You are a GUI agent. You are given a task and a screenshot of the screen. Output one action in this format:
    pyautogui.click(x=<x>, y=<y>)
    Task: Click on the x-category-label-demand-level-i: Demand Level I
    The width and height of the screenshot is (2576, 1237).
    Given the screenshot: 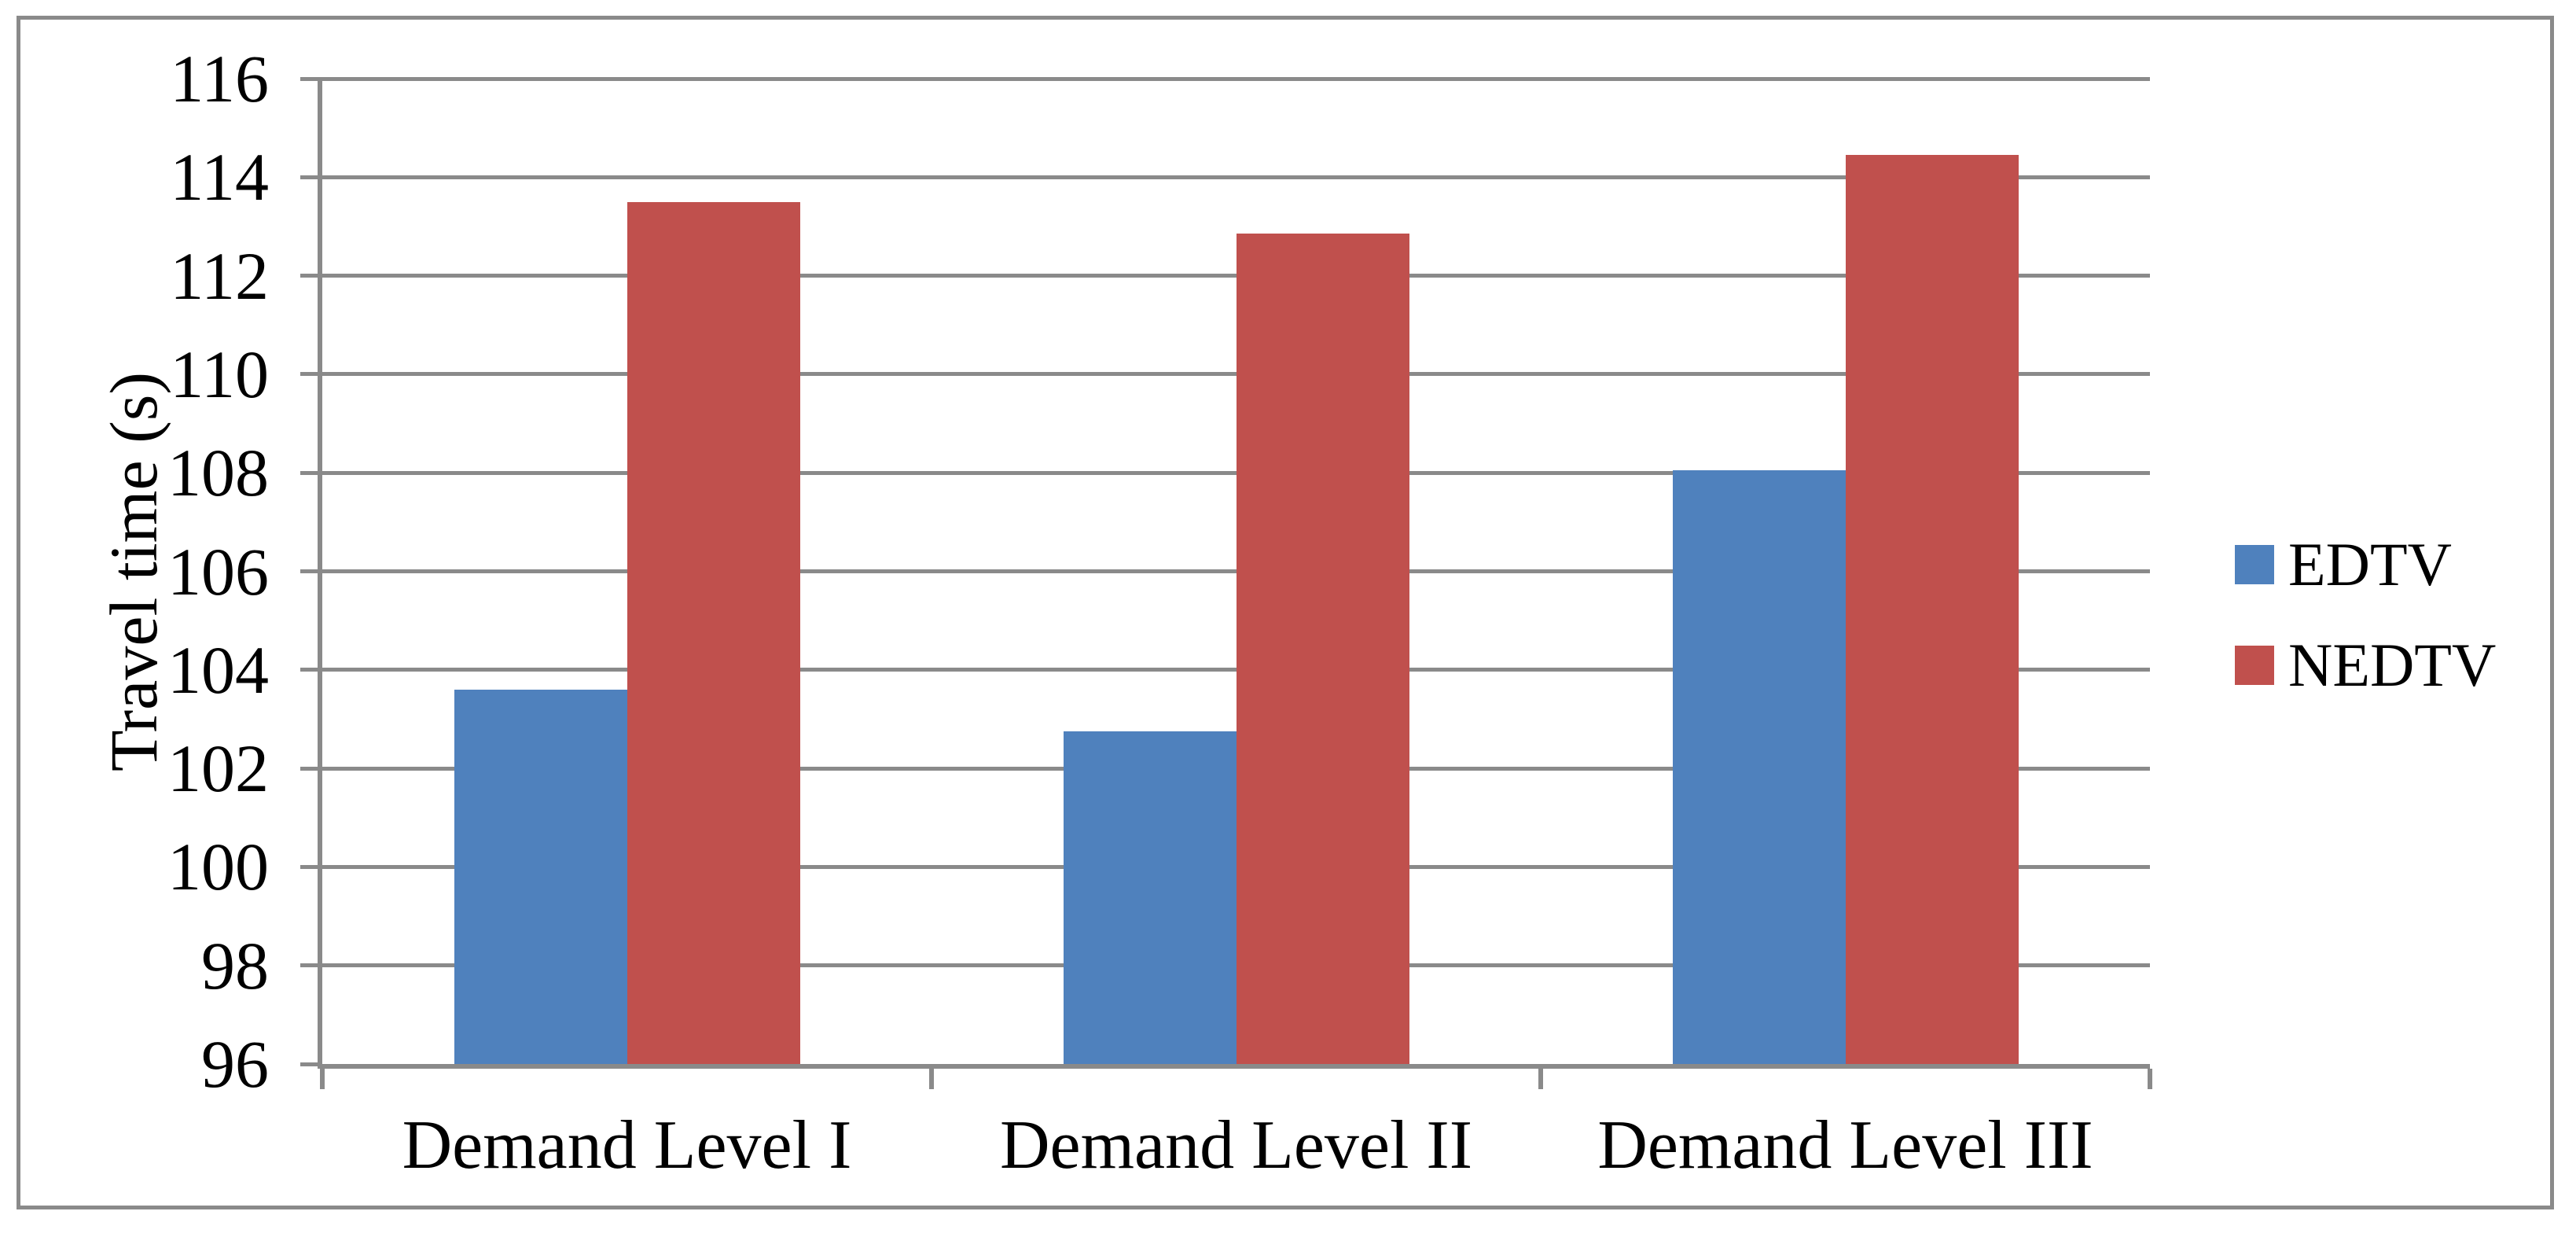 What is the action you would take?
    pyautogui.click(x=627, y=1145)
    